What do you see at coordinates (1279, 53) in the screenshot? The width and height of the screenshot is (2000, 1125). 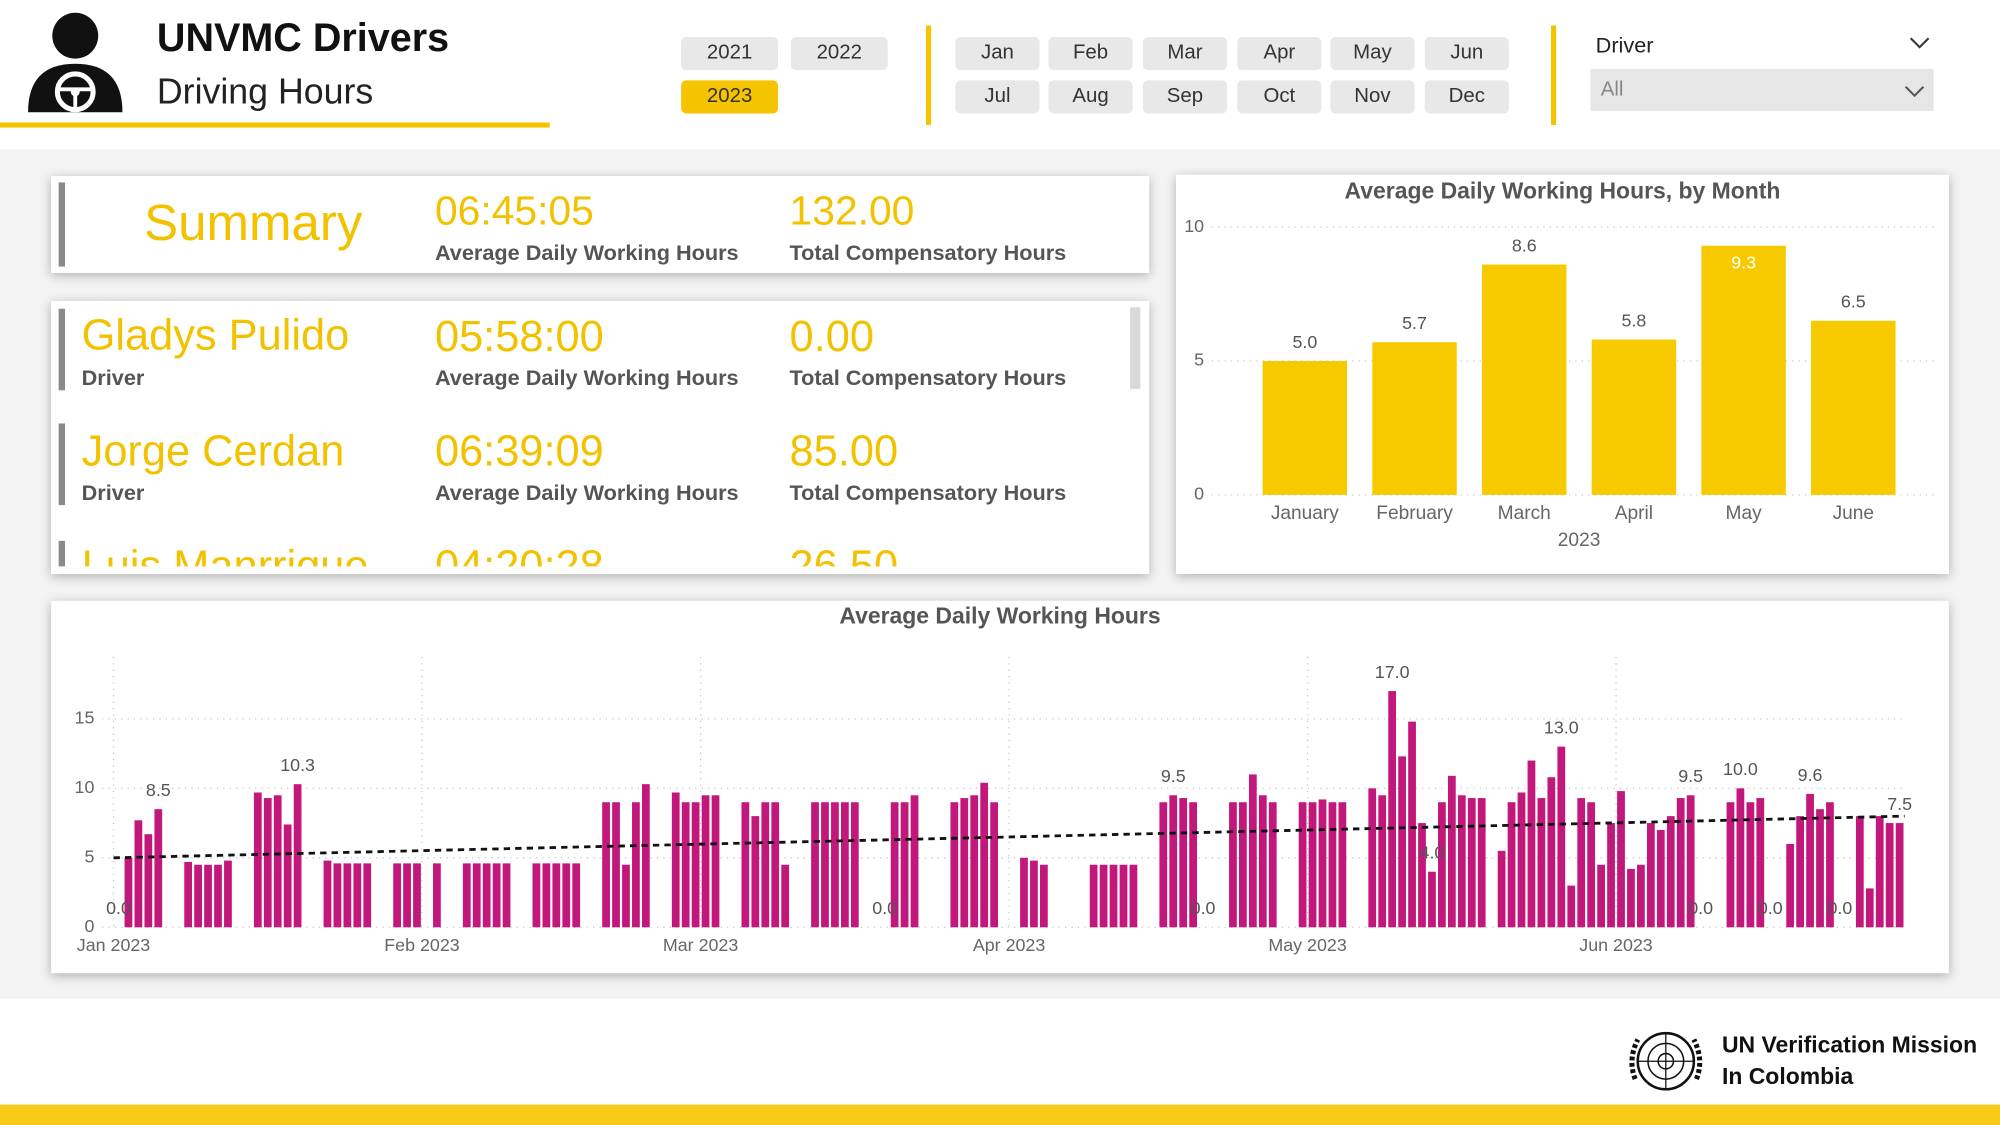 I see `month-button: Apr` at bounding box center [1279, 53].